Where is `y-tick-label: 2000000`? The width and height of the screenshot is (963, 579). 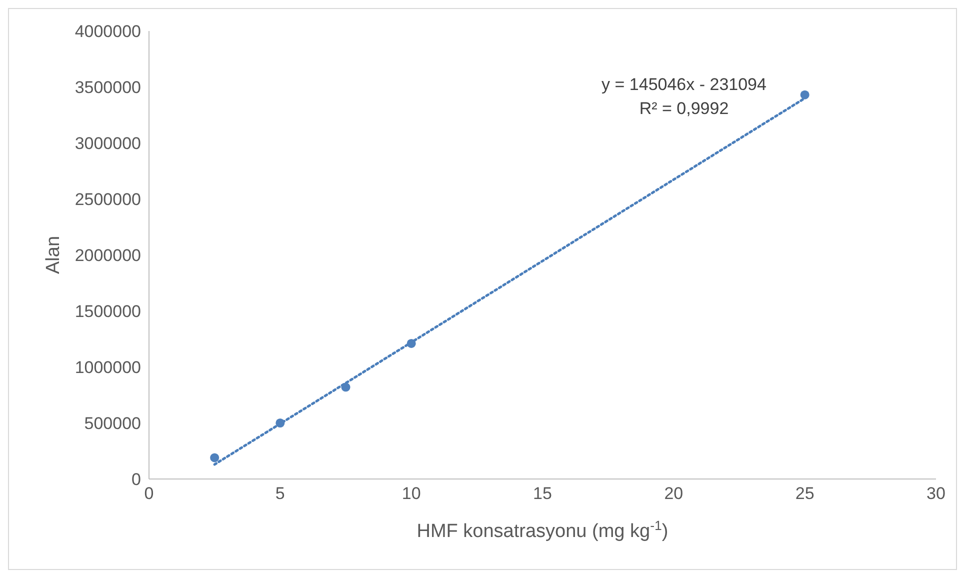 y-tick-label: 2000000 is located at coordinates (107, 256).